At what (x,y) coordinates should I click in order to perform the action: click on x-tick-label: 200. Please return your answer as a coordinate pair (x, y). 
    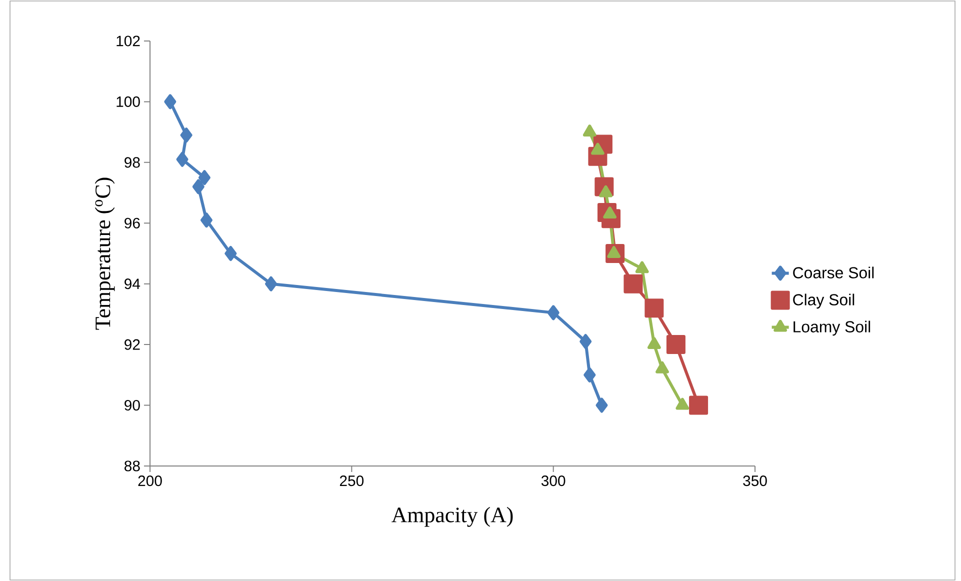
    Looking at the image, I should click on (150, 481).